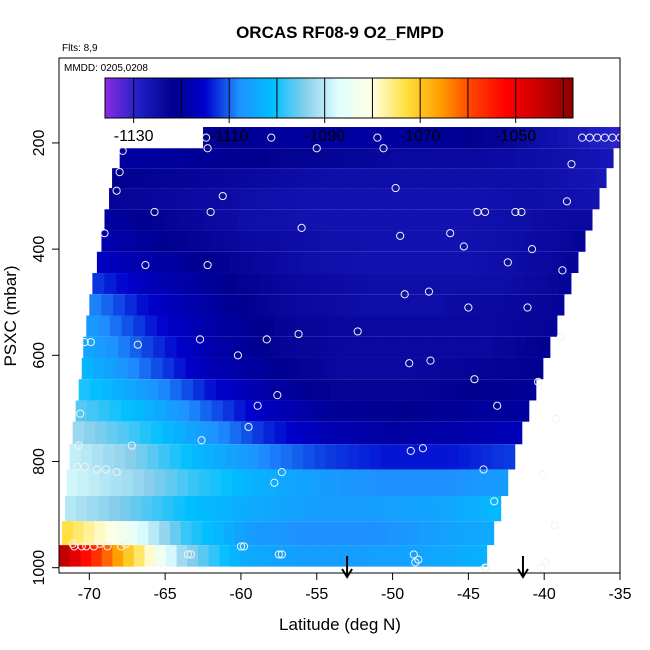  What do you see at coordinates (134, 136) in the screenshot?
I see `colorbar-tick-label: -1130` at bounding box center [134, 136].